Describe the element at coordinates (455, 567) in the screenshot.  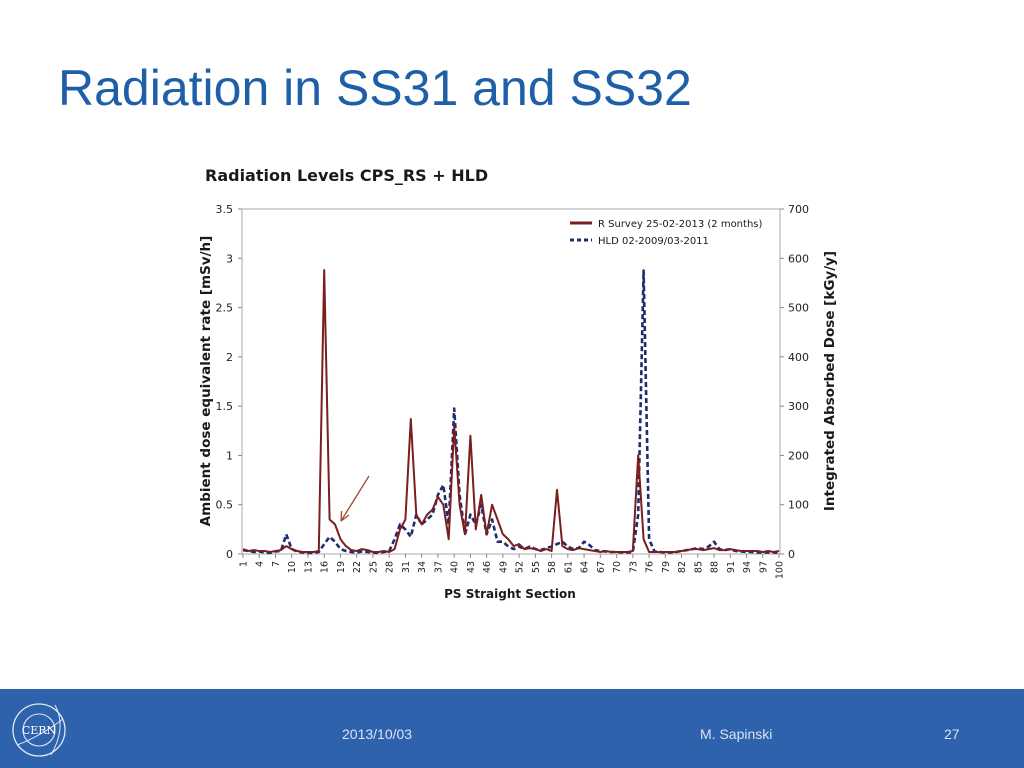
I see `x-tick-label: 40` at that location.